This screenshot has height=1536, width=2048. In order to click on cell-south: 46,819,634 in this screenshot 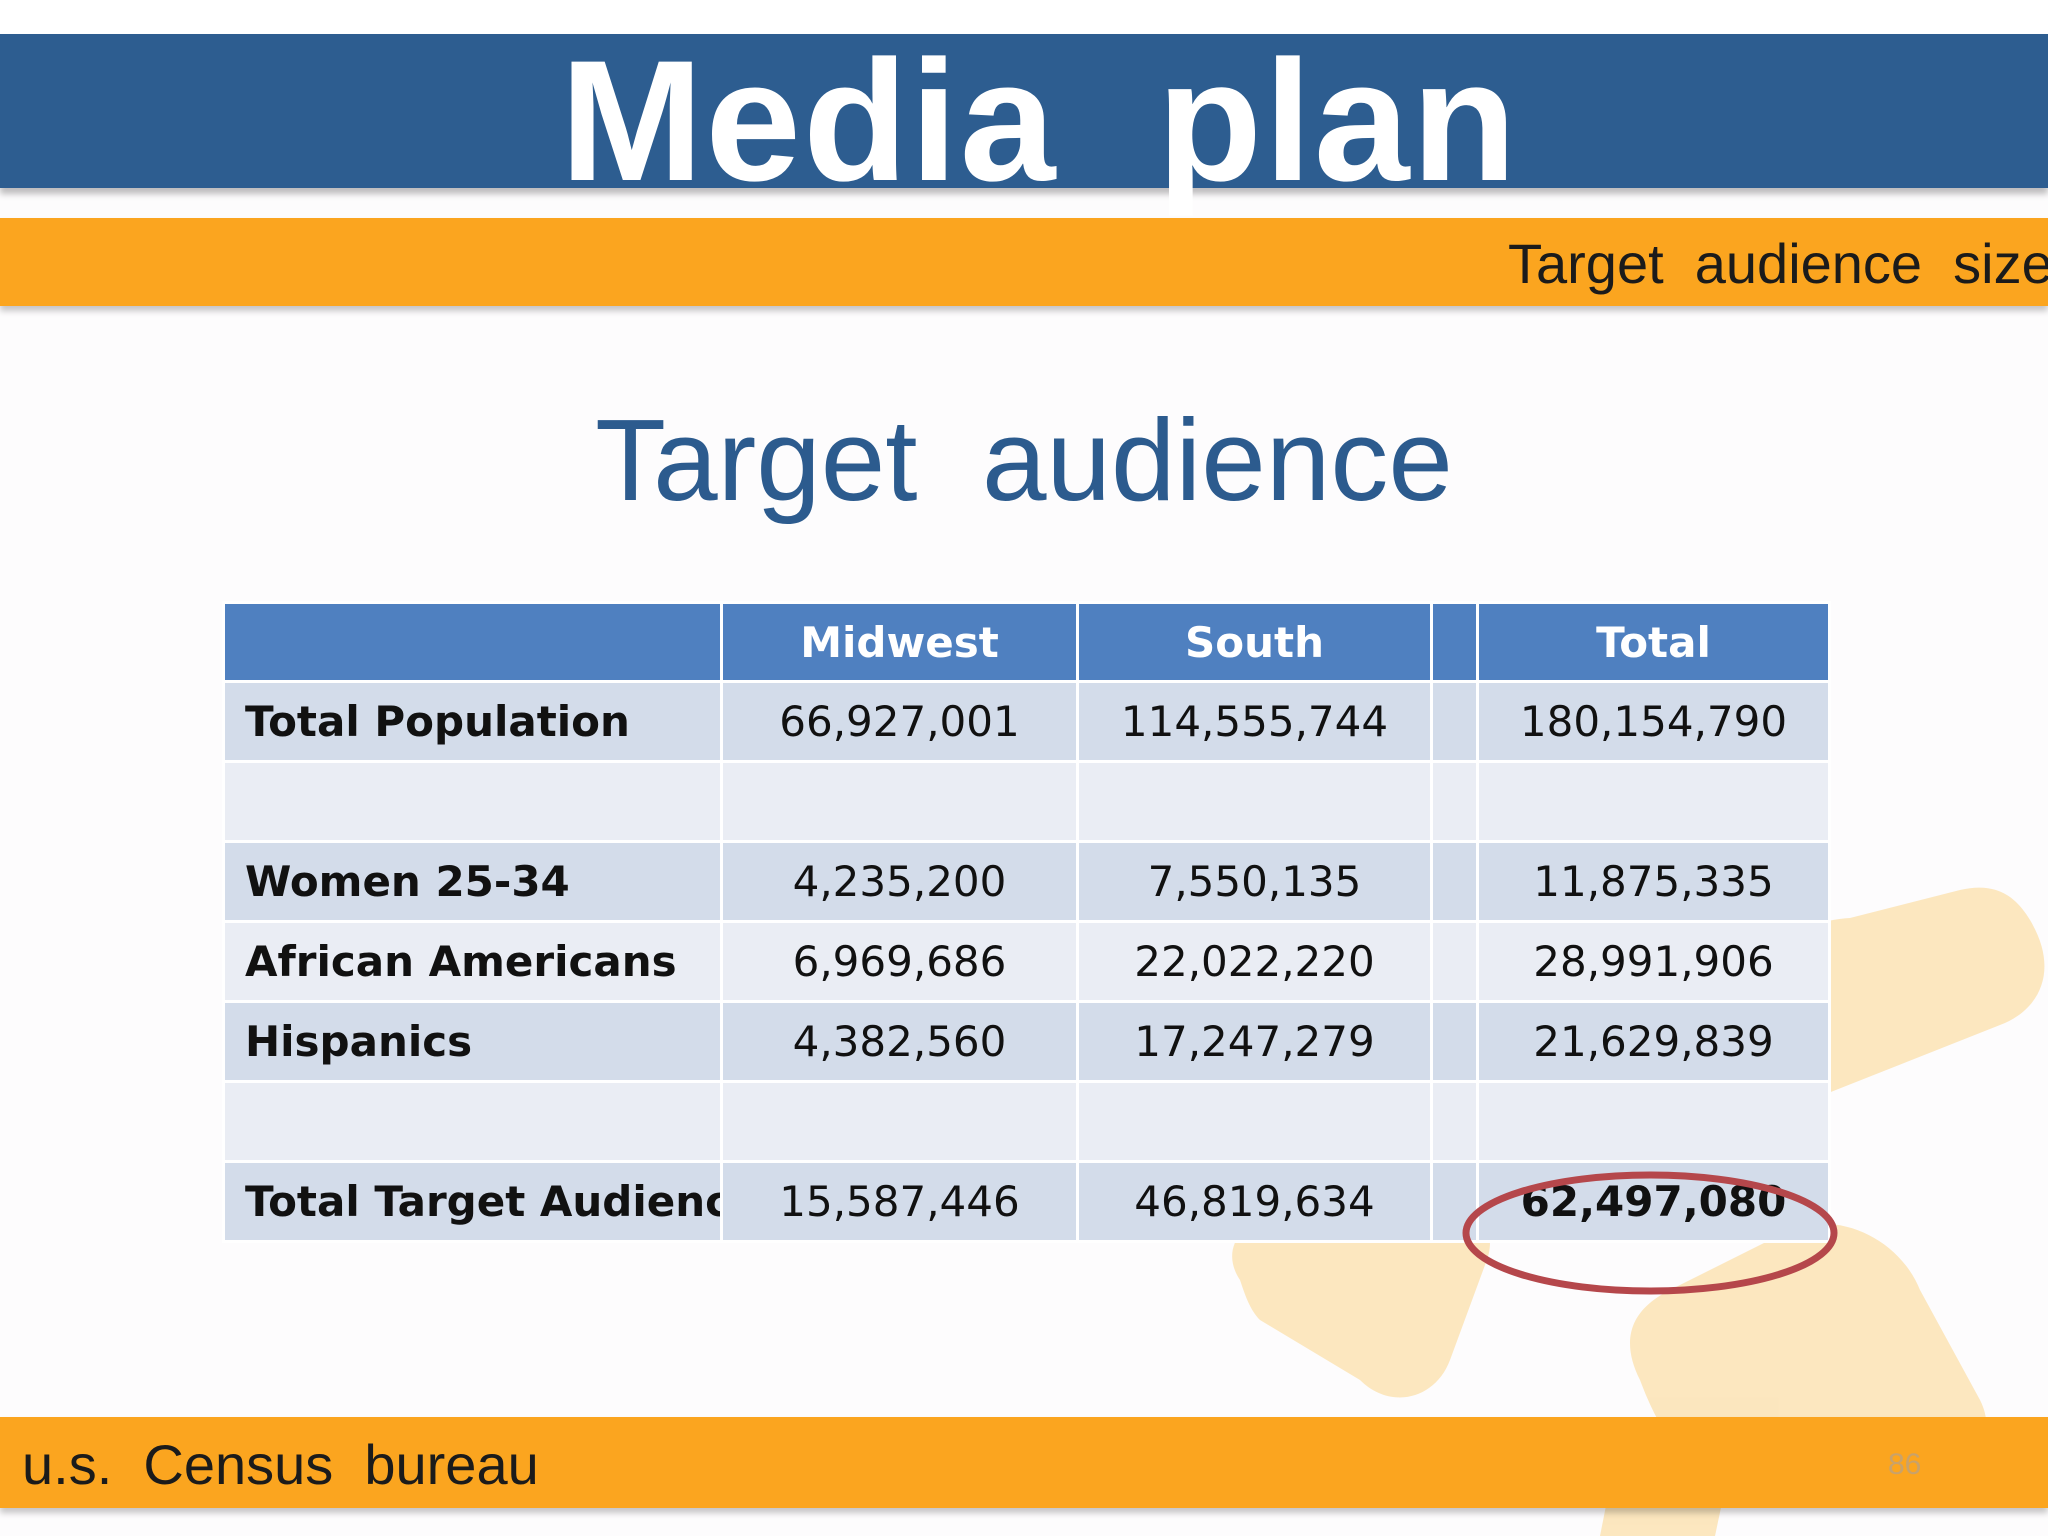, I will do `click(1254, 1201)`.